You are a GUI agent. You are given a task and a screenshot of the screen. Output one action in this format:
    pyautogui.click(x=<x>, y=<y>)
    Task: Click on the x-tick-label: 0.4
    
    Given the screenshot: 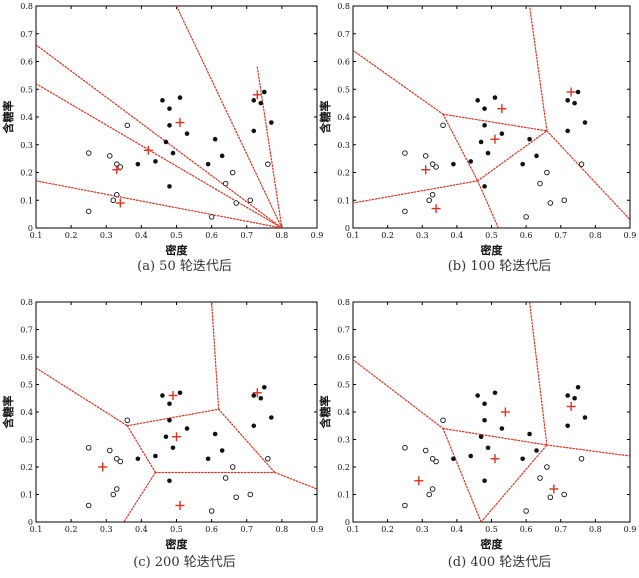 What is the action you would take?
    pyautogui.click(x=141, y=529)
    